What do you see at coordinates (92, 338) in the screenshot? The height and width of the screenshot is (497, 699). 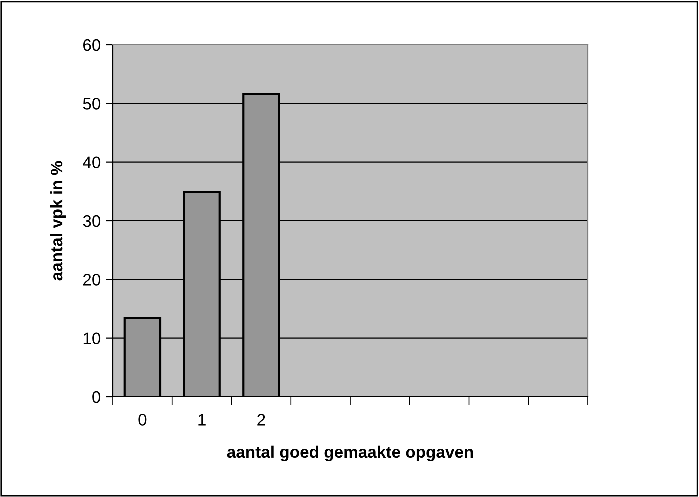 I see `y-tick-label: 10` at bounding box center [92, 338].